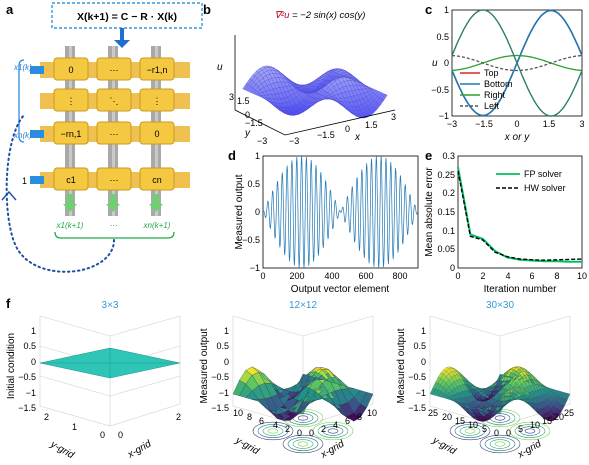 This screenshot has height=465, width=589. What do you see at coordinates (70, 225) in the screenshot?
I see `output-label-x1: x1(k+1)` at bounding box center [70, 225].